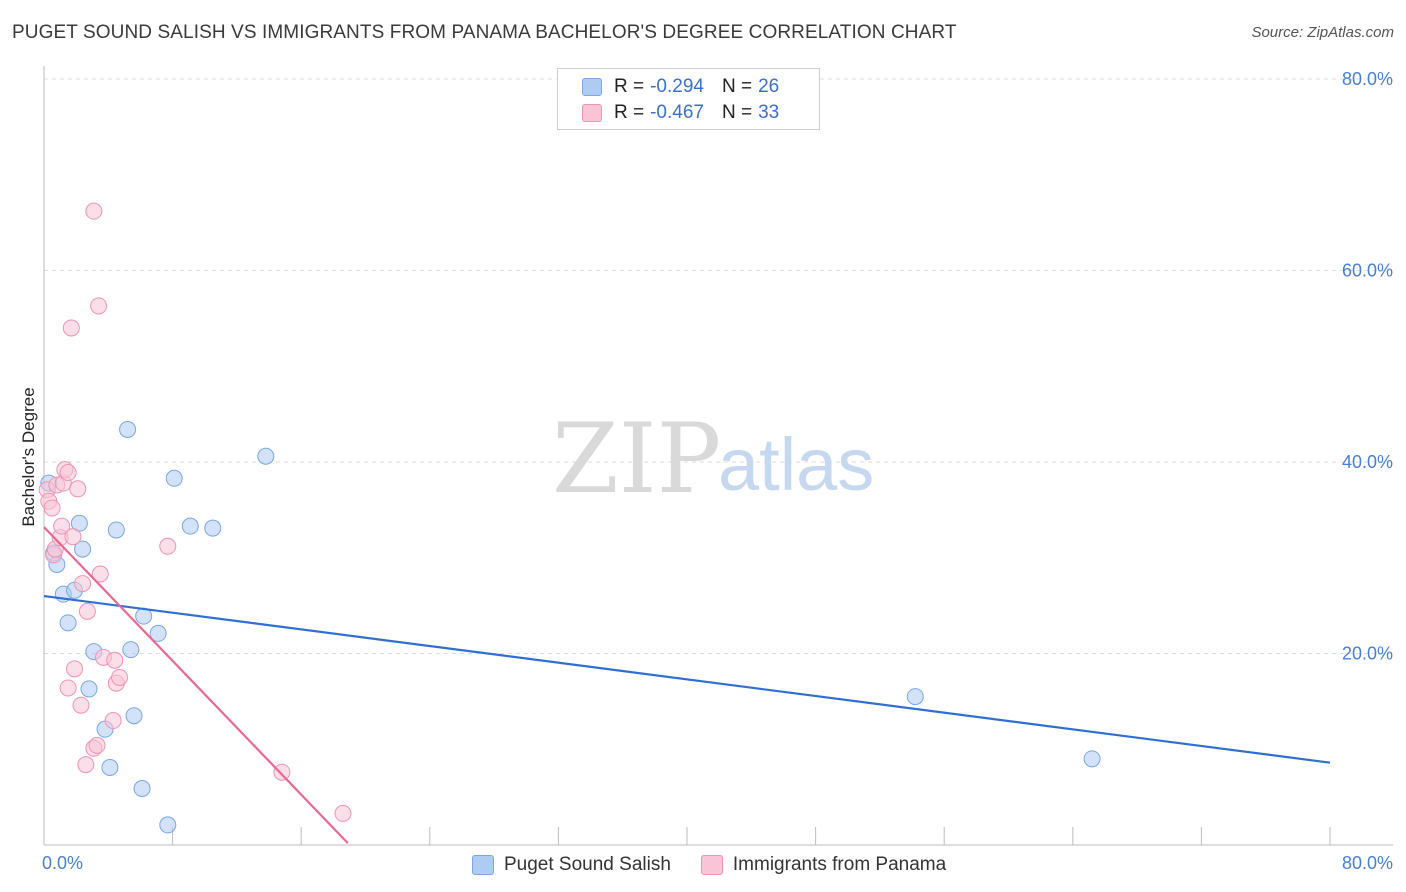  Describe the element at coordinates (592, 113) in the screenshot. I see `legend-swatch-panama` at that location.